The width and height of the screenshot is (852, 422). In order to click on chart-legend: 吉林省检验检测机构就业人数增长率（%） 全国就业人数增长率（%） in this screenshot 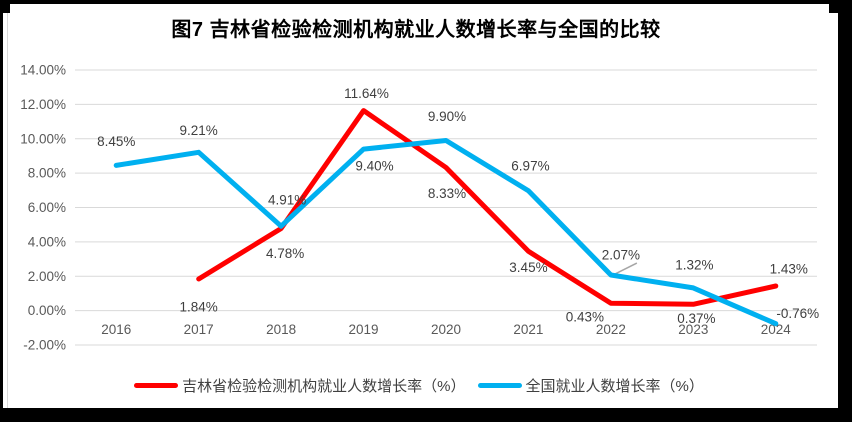, I will do `click(419, 385)`.